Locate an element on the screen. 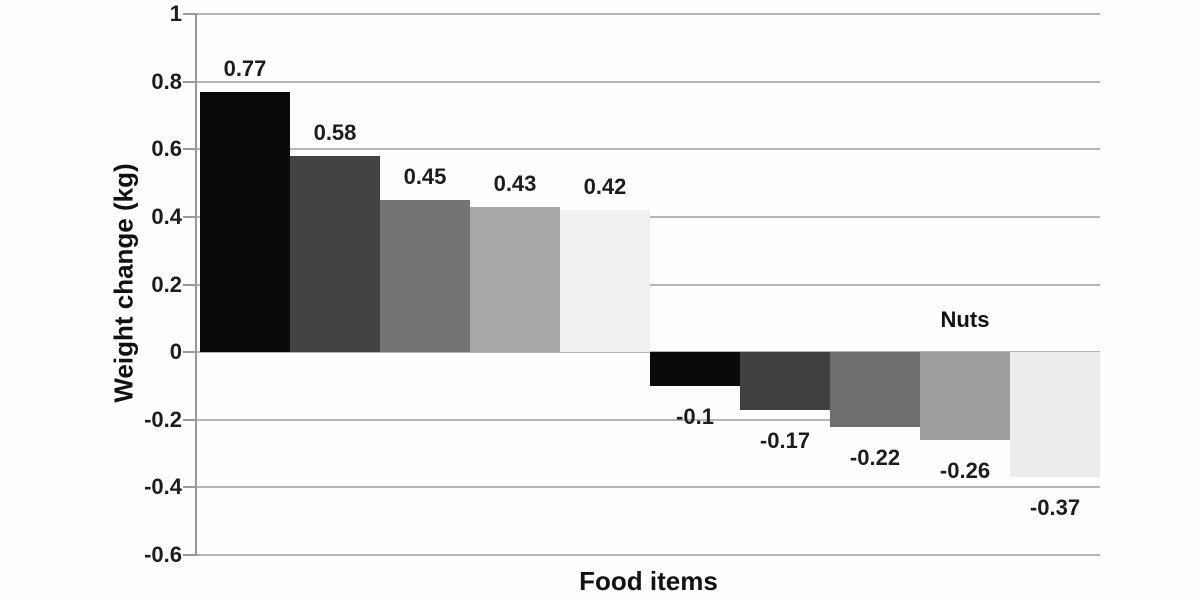  y-tick-label: -0.4 is located at coordinates (163, 487).